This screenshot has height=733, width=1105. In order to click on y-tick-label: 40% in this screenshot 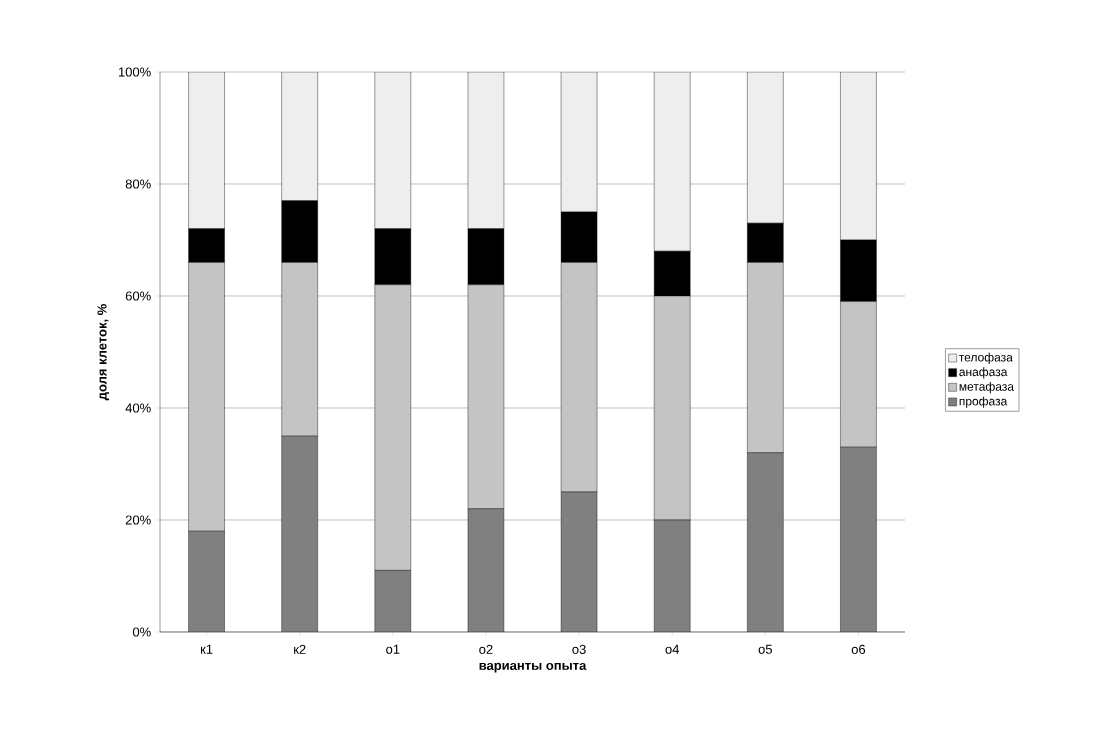, I will do `click(138, 408)`.